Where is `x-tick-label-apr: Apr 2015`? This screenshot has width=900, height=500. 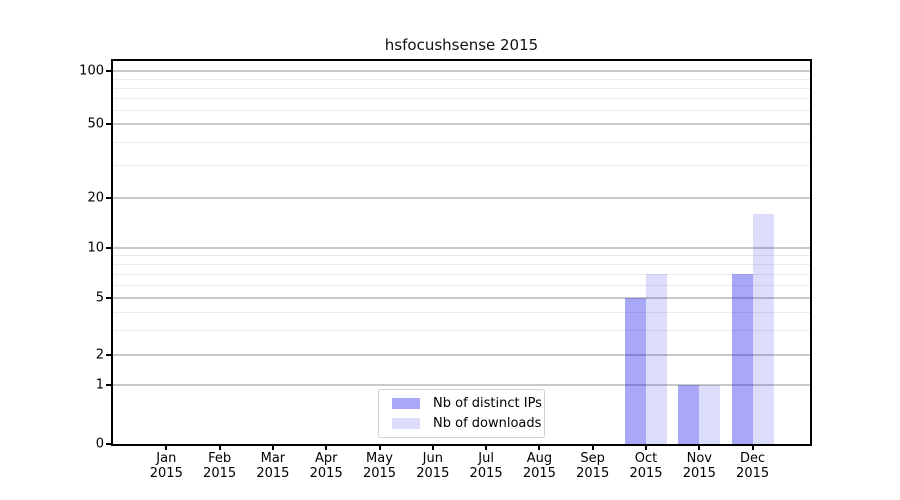
x-tick-label-apr: Apr 2015 is located at coordinates (326, 466).